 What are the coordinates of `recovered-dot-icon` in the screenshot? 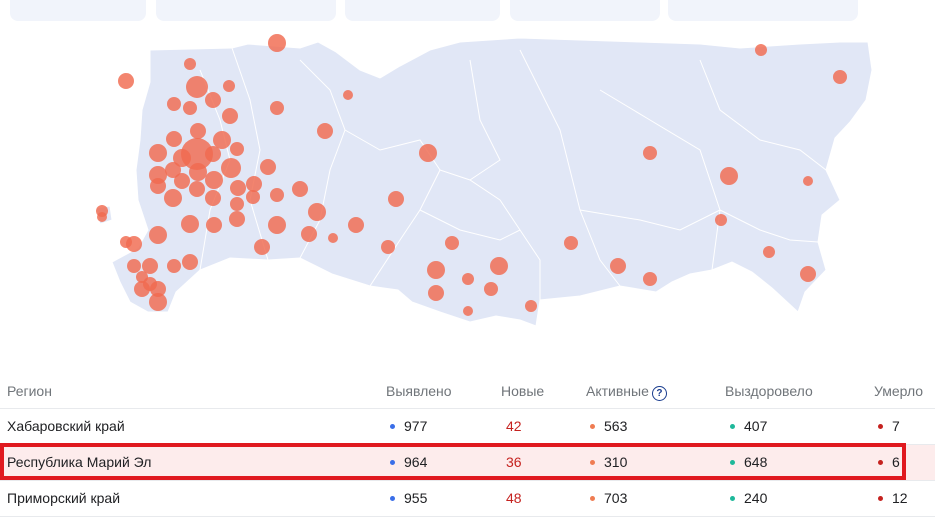 It's located at (732, 462).